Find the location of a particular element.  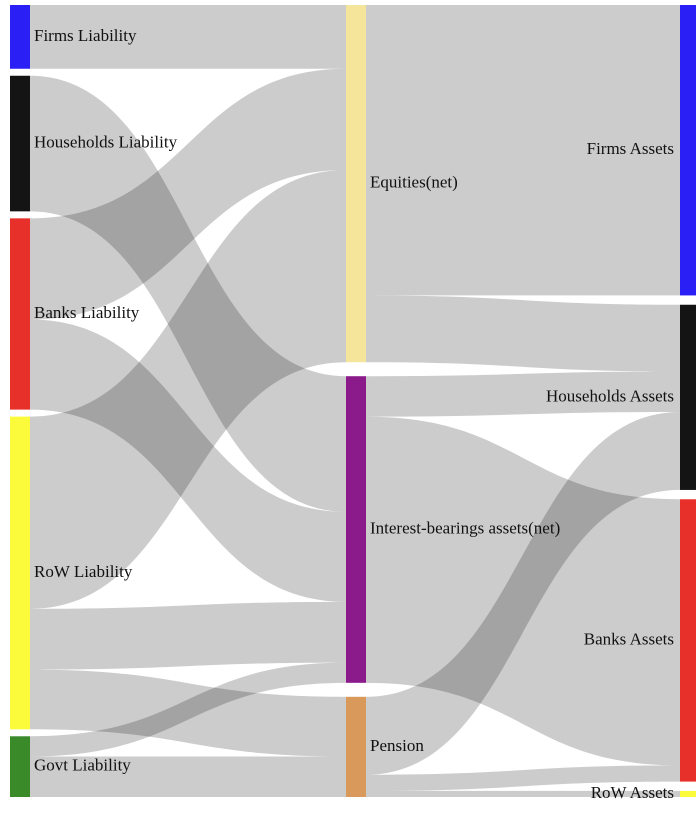

node-label: Firms Liability is located at coordinates (85, 35).